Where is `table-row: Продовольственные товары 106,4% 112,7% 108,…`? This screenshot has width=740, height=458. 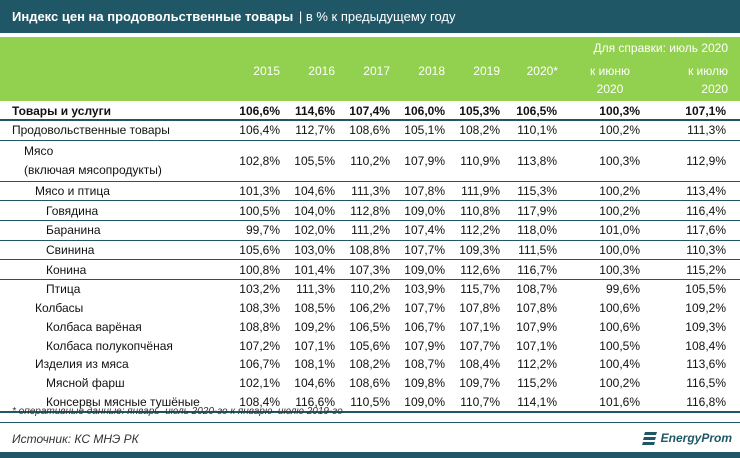
table-row: Продовольственные товары 106,4% 112,7% 108,… is located at coordinates (370, 130).